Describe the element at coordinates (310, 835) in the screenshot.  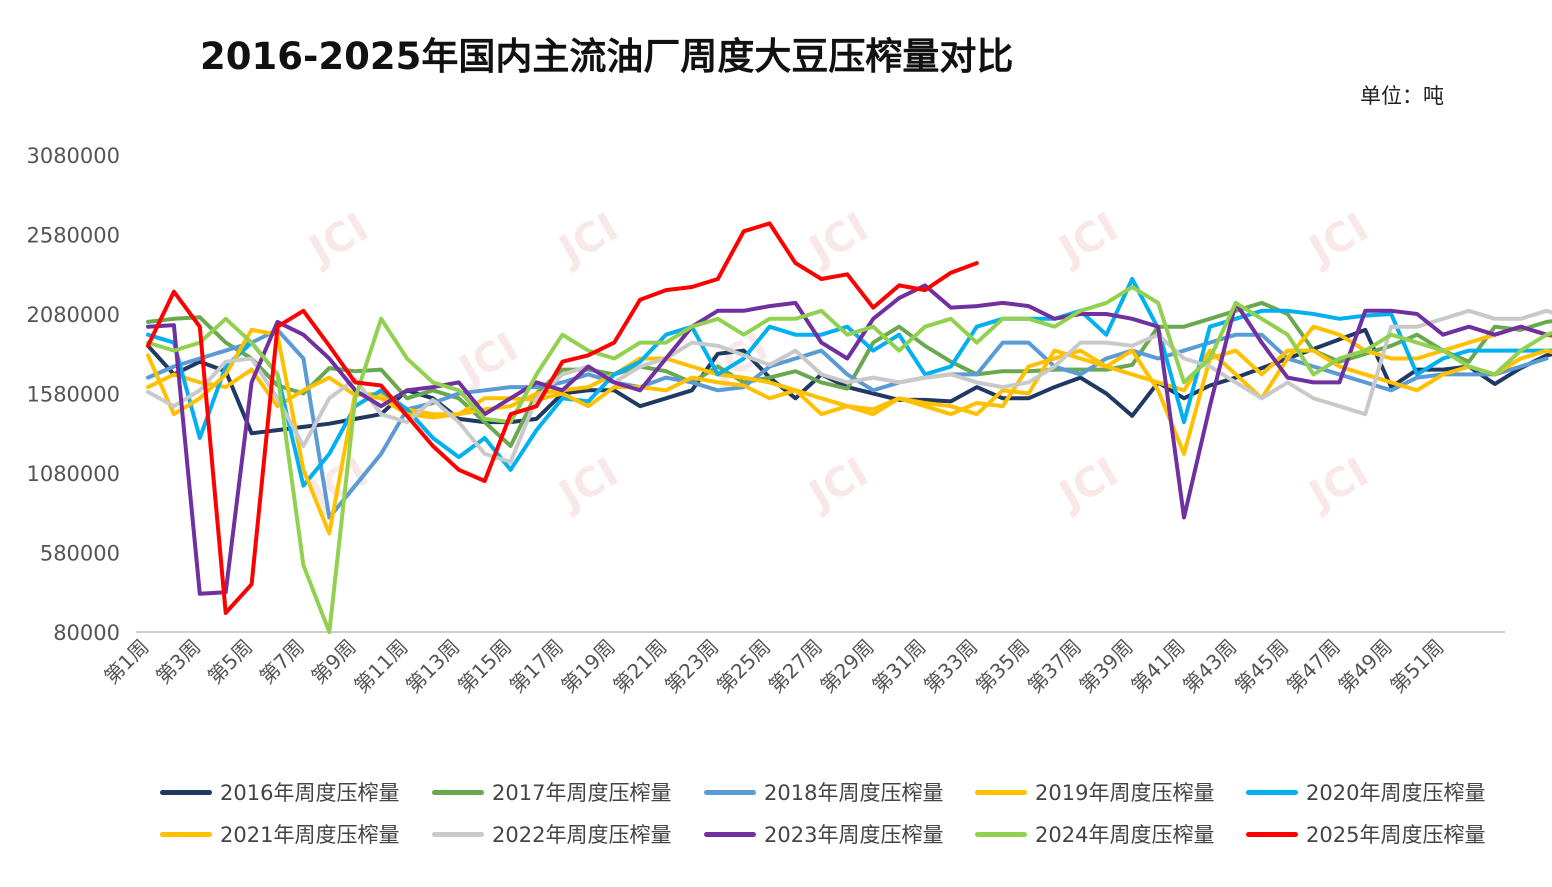
I see `legend-label: 2021年周度压榨量` at that location.